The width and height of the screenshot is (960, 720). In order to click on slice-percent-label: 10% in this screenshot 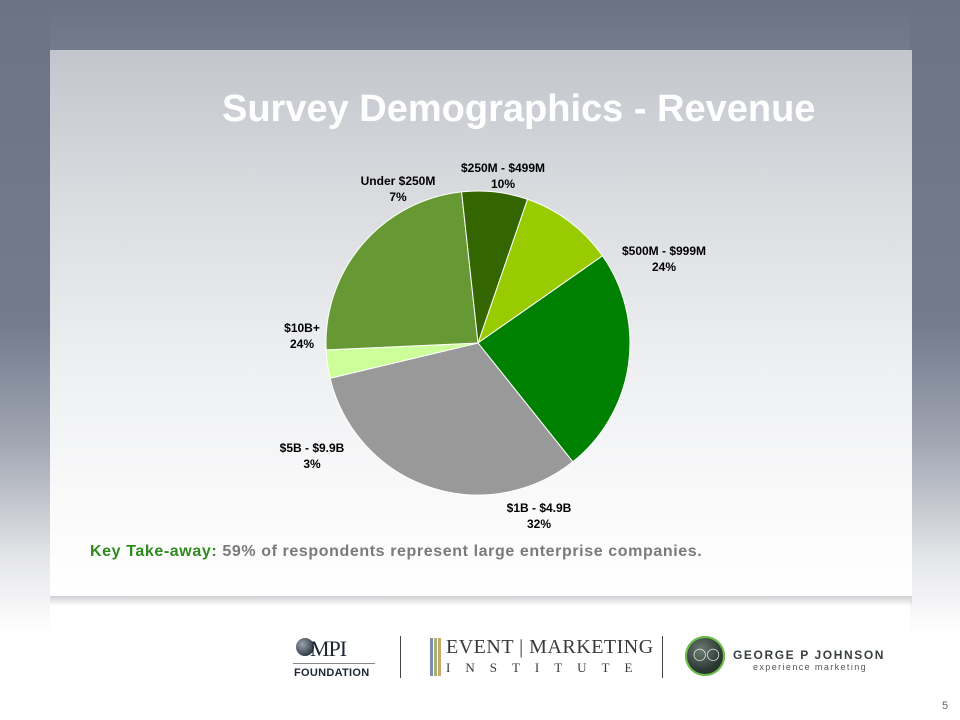, I will do `click(503, 184)`.